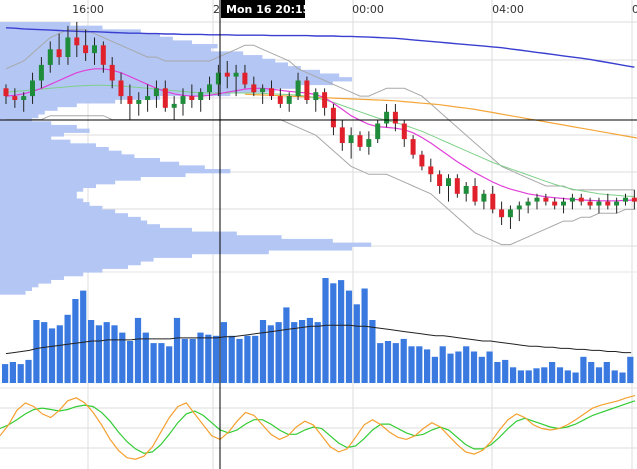 Image resolution: width=637 pixels, height=469 pixels. I want to click on moving-average-slow-line, so click(320, 47).